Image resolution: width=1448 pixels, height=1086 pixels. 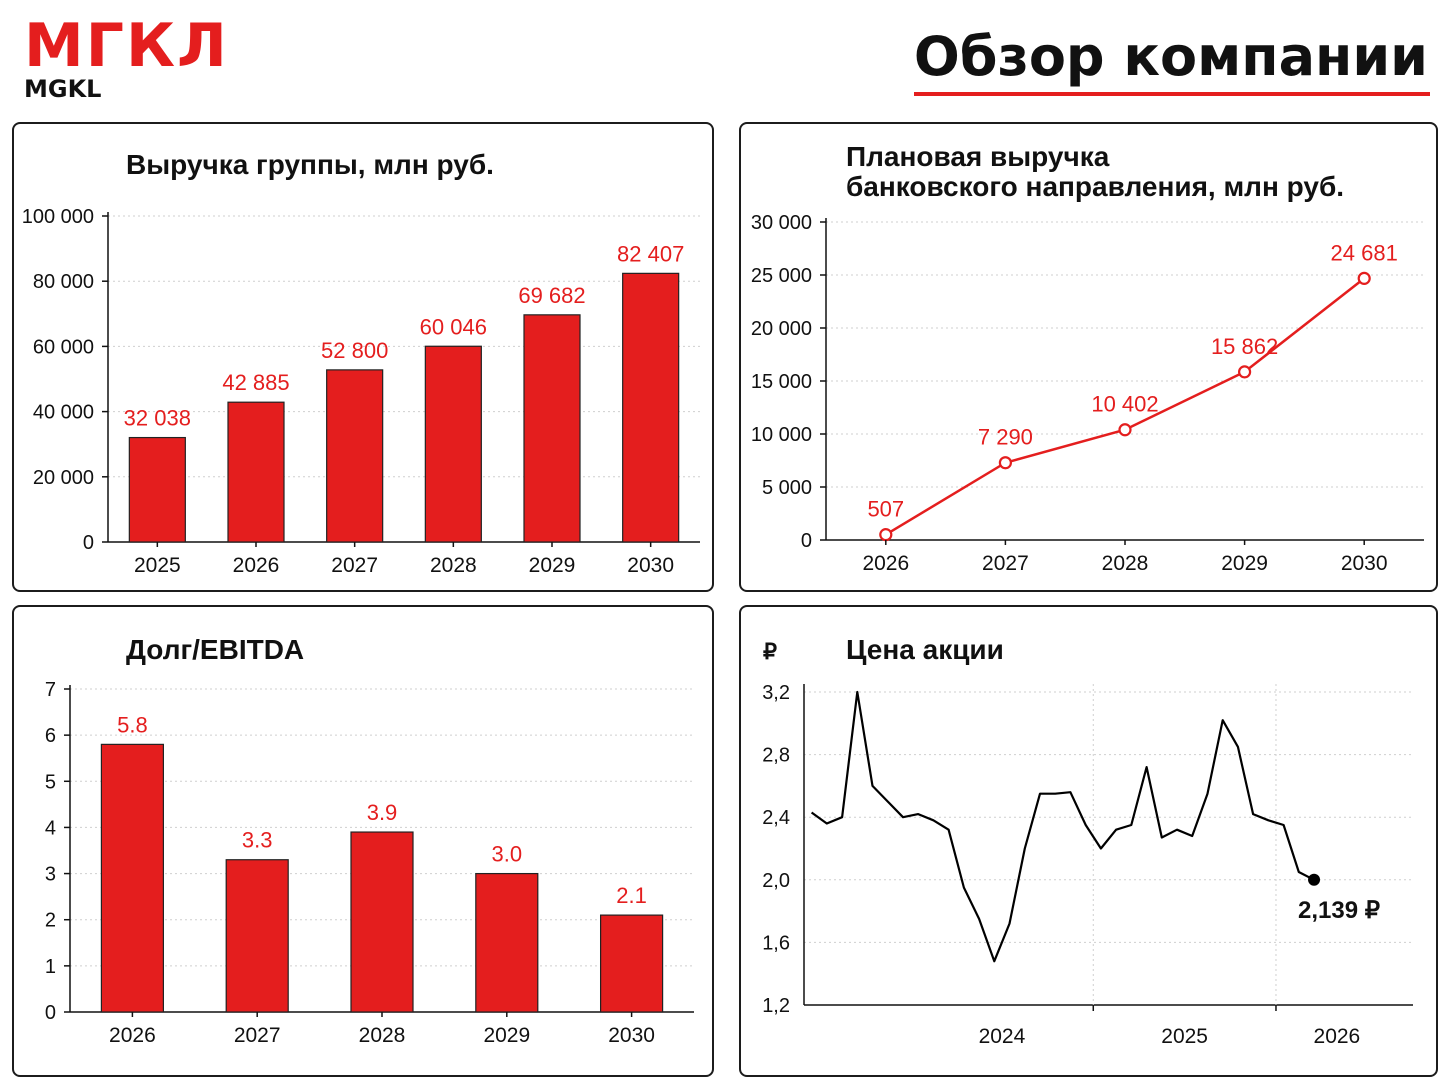 I want to click on bank-revenue-value-label: 507, so click(x=885, y=509).